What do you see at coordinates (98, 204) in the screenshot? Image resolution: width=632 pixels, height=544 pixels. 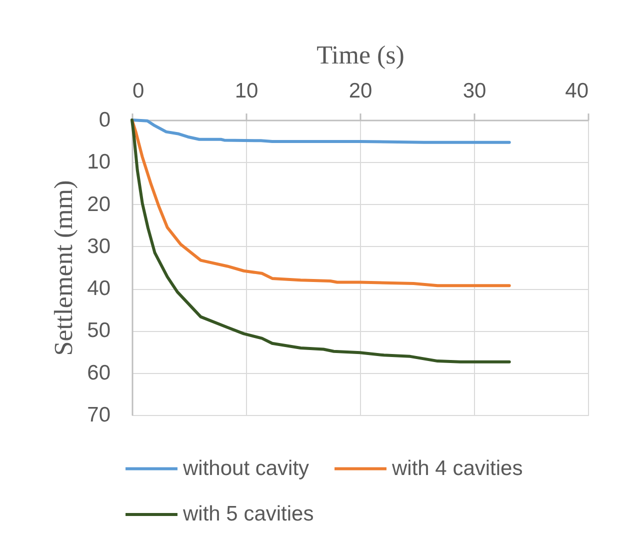 I see `y-tick-label: 20` at bounding box center [98, 204].